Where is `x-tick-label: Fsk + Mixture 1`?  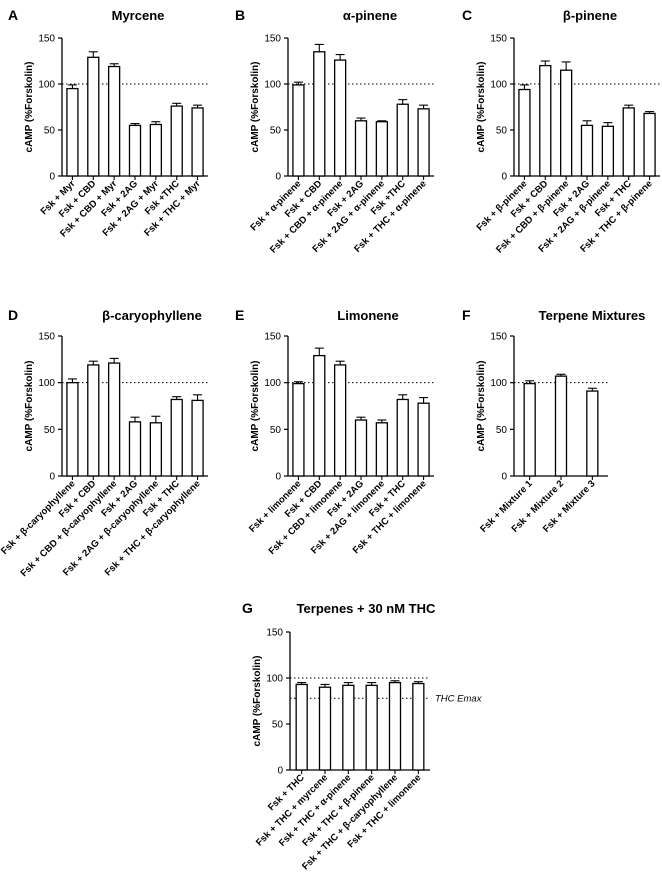 x-tick-label: Fsk + Mixture 1 is located at coordinates (506, 506).